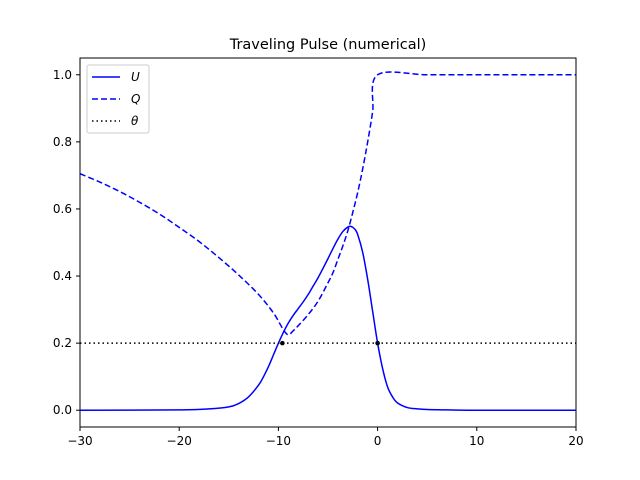 The width and height of the screenshot is (640, 480). Describe the element at coordinates (278, 441) in the screenshot. I see `x-tick-label: −10` at that location.